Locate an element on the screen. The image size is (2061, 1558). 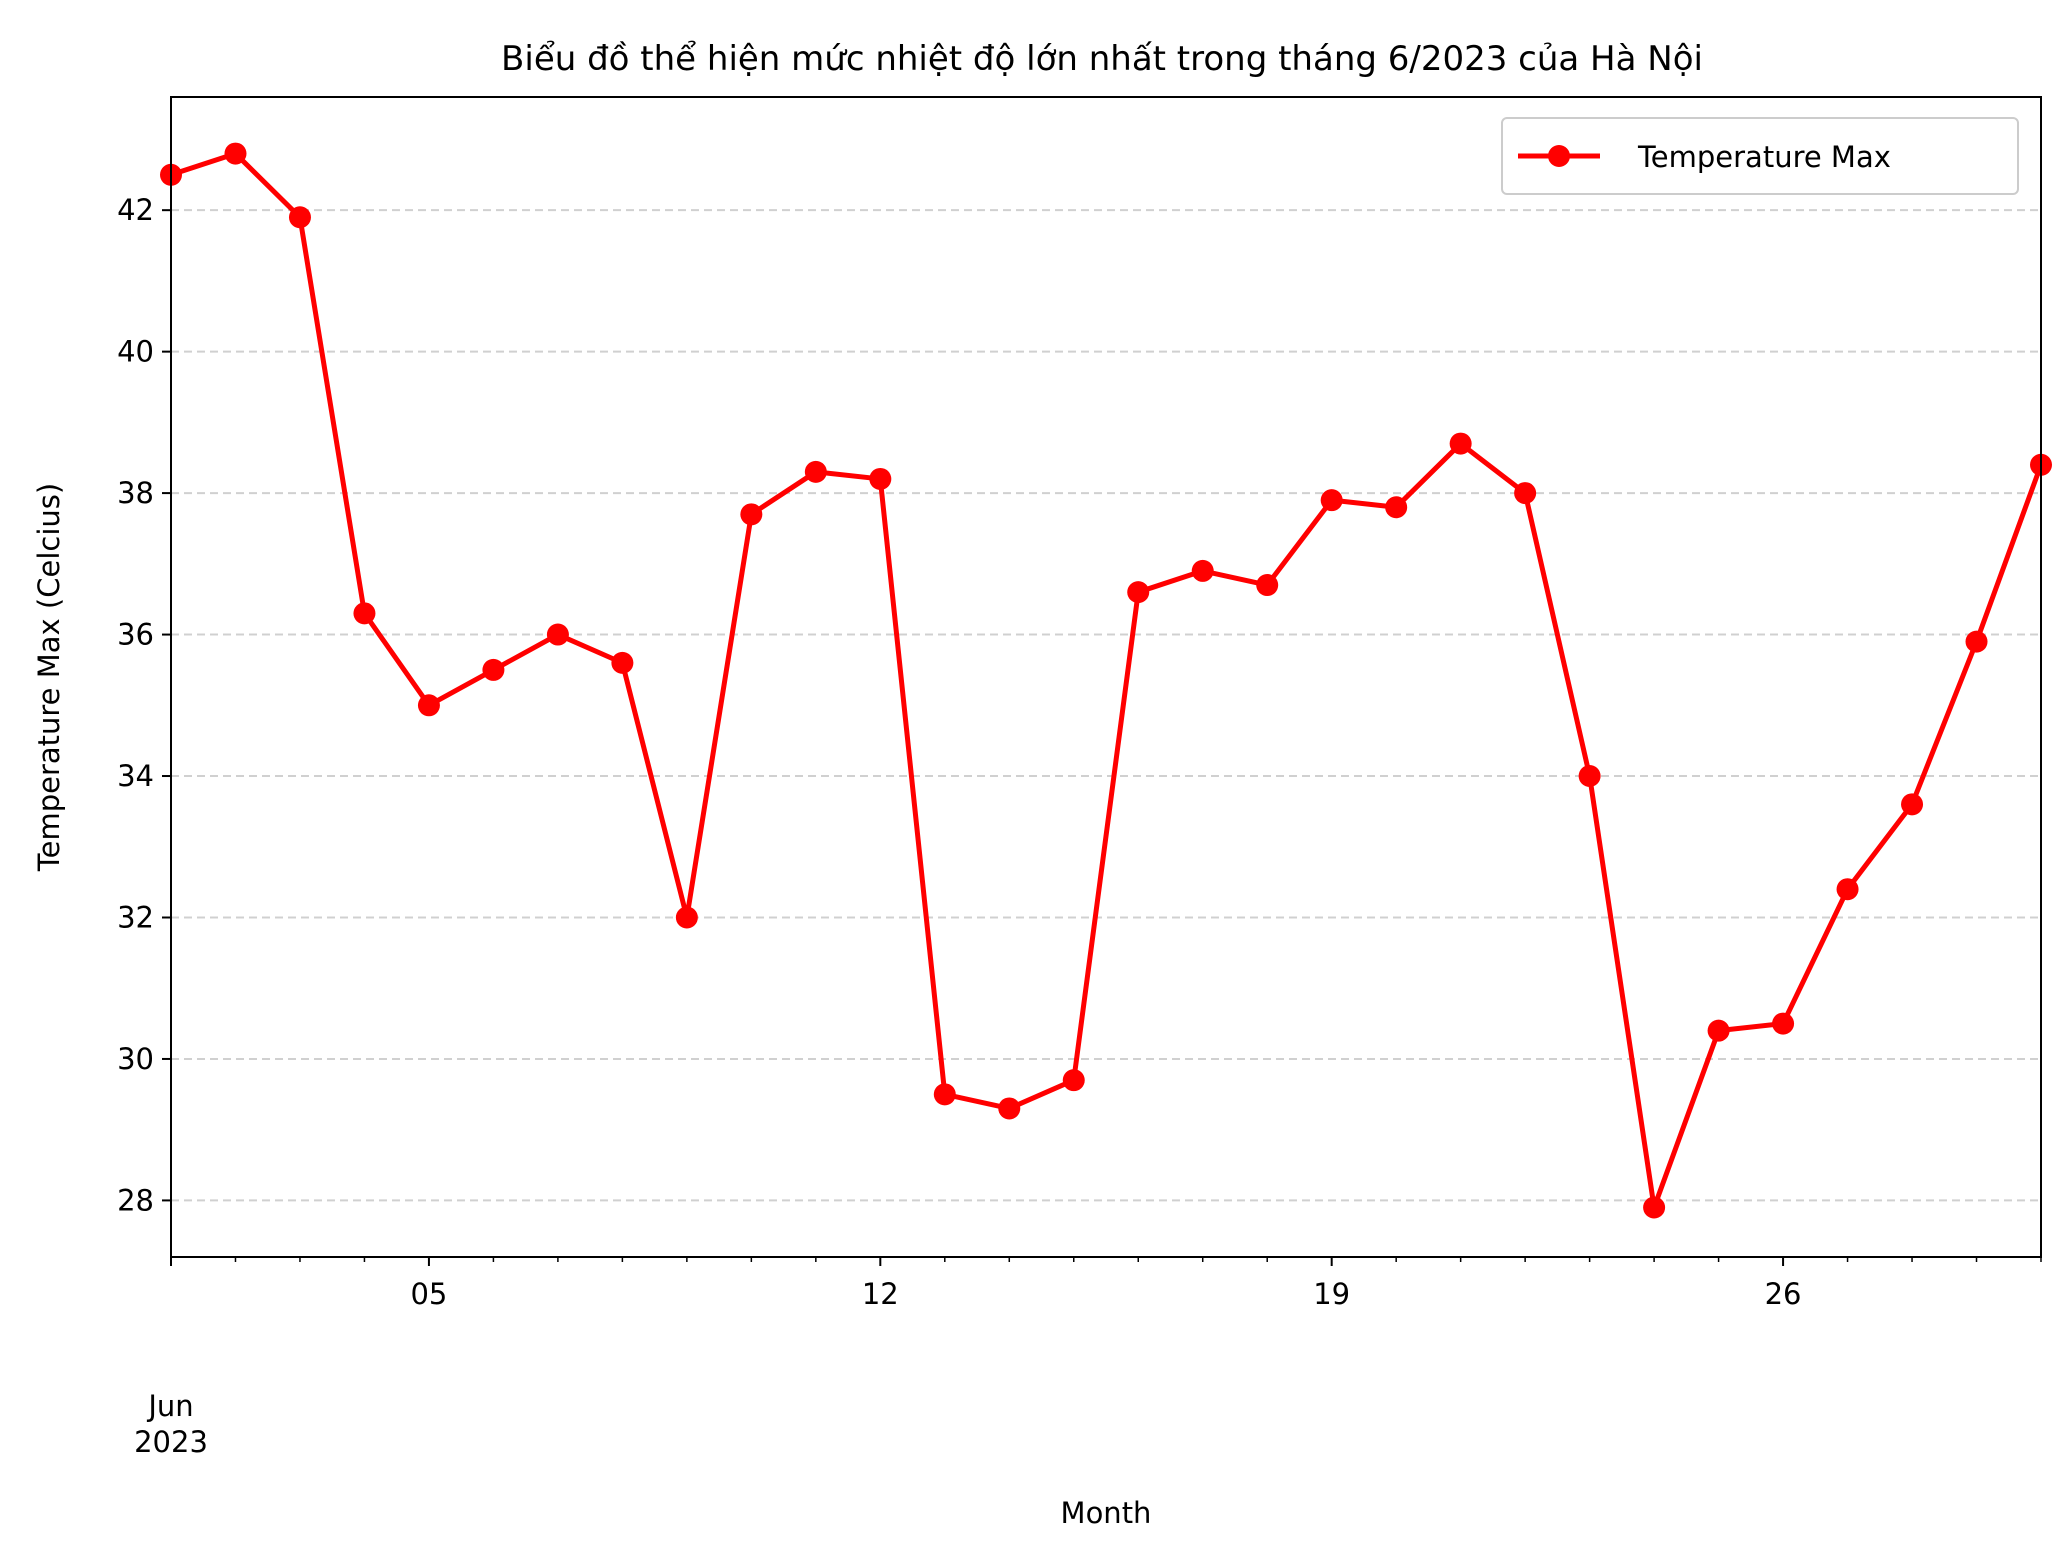
y-tick-label: 34 is located at coordinates (135, 776).